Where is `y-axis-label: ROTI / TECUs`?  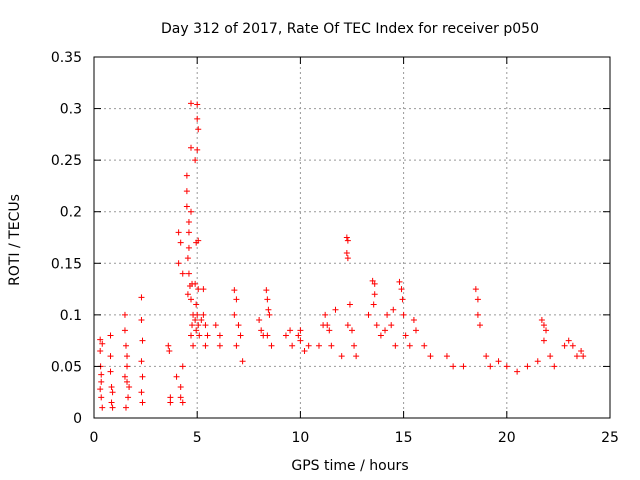
y-axis-label: ROTI / TECUs is located at coordinates (15, 240).